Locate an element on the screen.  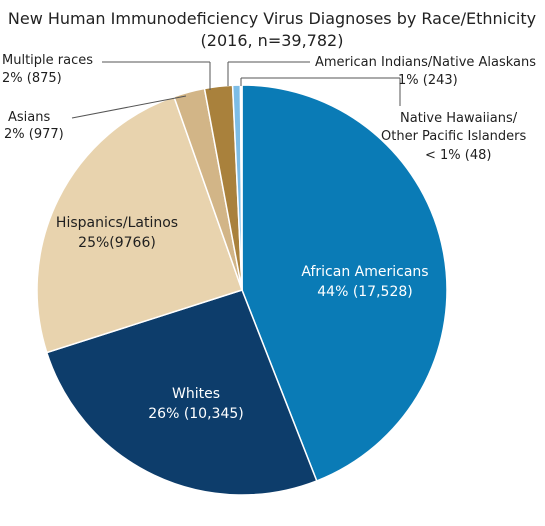
label-asians-name: Asians is located at coordinates (29, 117).